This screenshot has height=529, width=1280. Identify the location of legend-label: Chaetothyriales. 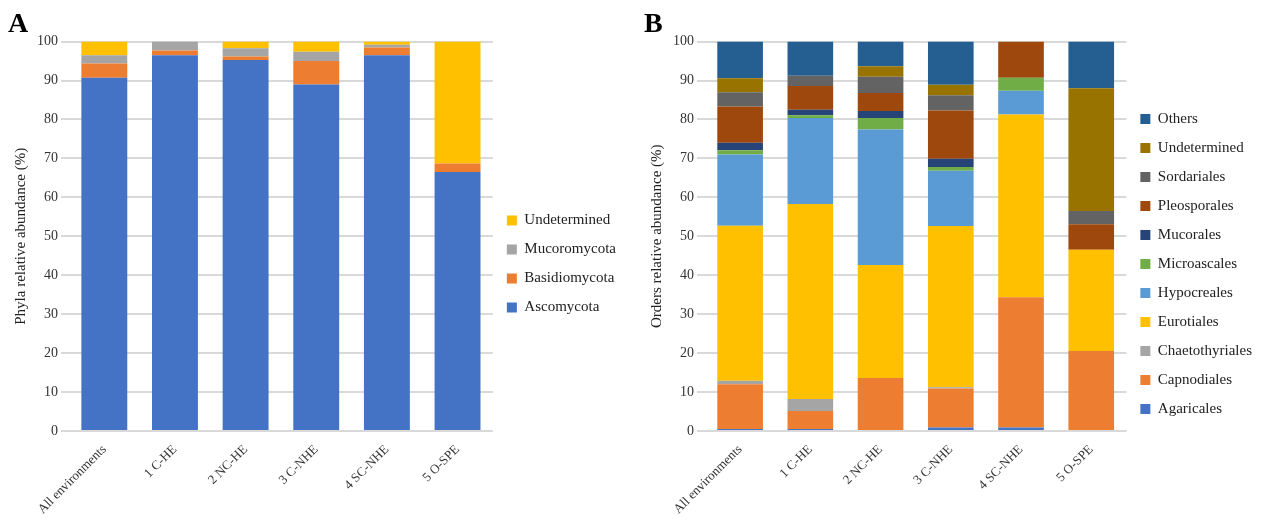
(1205, 349).